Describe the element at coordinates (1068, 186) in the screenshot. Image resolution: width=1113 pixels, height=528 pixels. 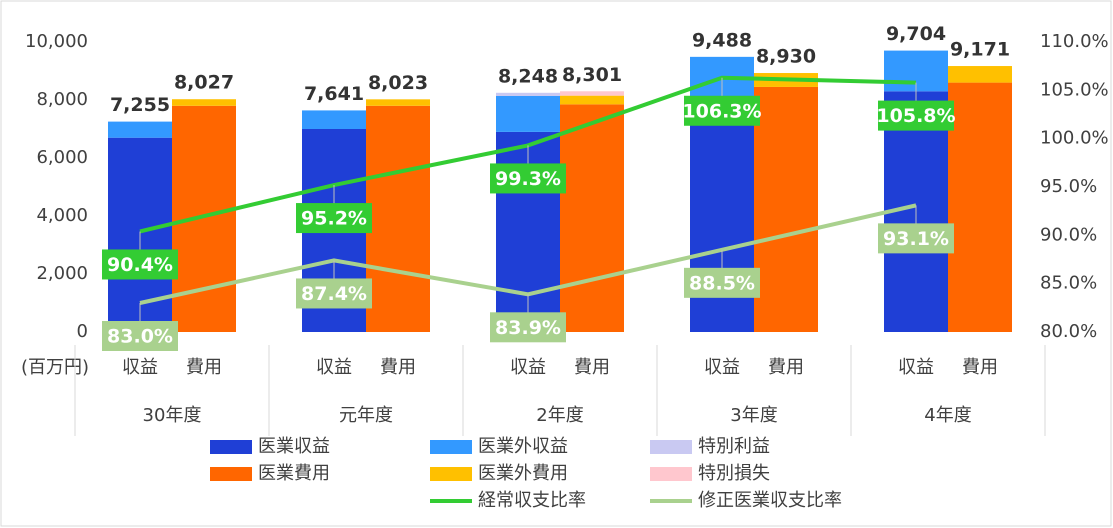
I see `y2-tick-label: 95.0%` at that location.